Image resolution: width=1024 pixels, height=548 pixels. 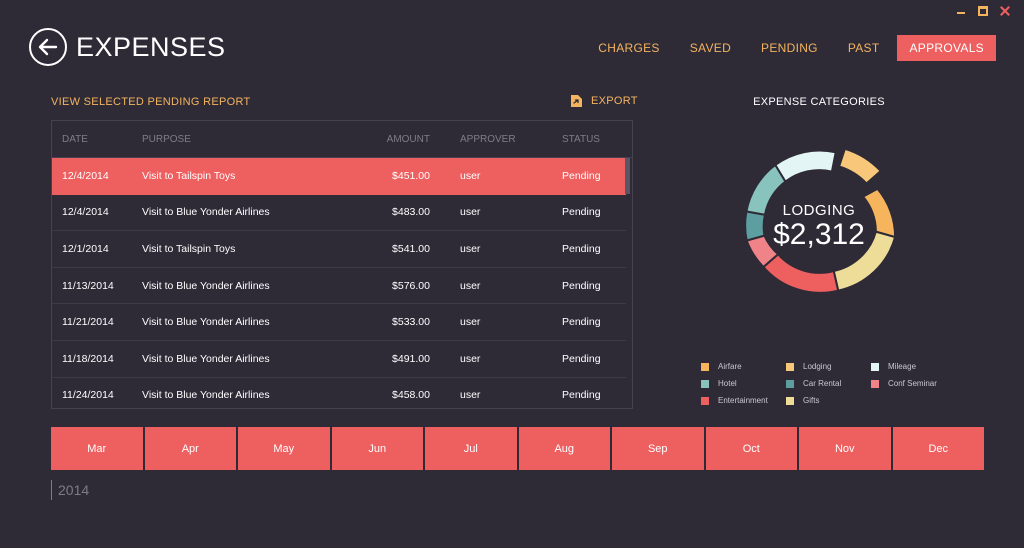 I want to click on legend-label: Conf Seminar, so click(x=912, y=383).